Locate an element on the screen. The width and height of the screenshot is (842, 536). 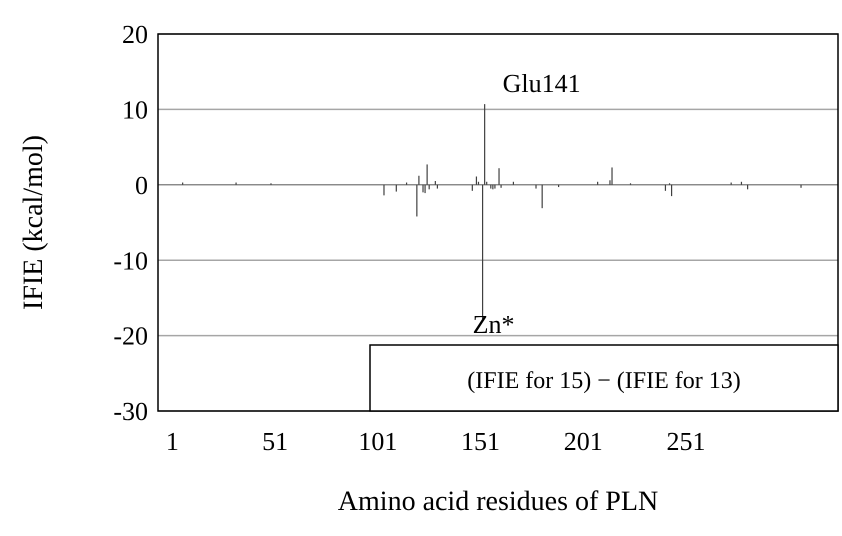
x-tick-label: 201 is located at coordinates (583, 441).